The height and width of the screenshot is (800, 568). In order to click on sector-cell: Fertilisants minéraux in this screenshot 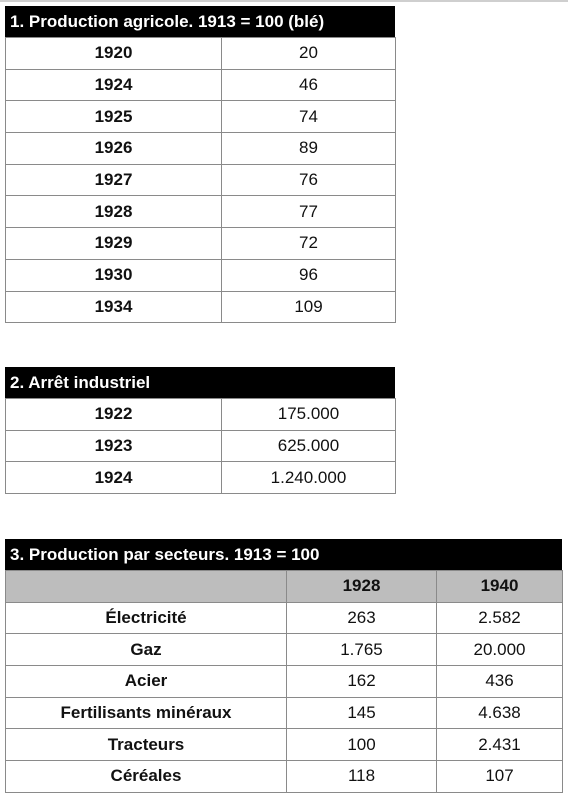, I will do `click(146, 713)`.